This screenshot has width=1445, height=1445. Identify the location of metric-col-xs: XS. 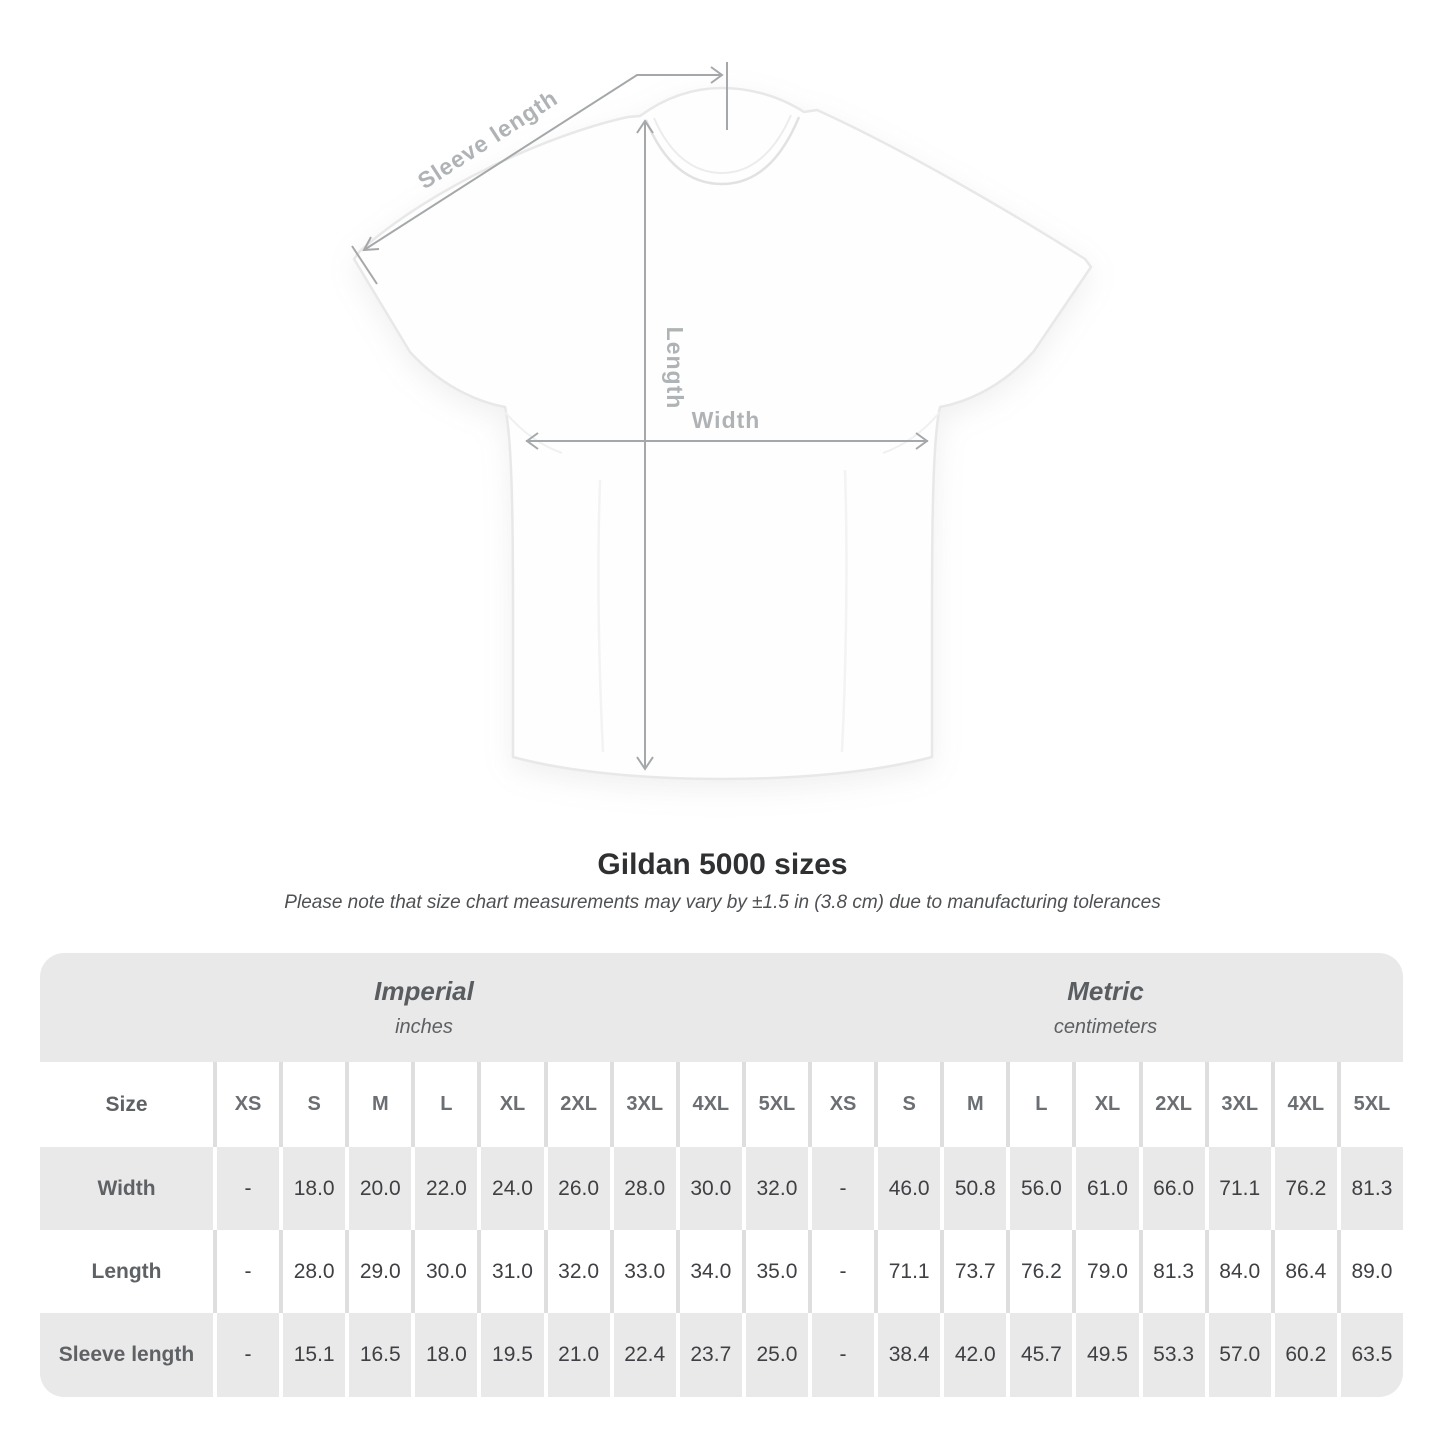
(841, 1104).